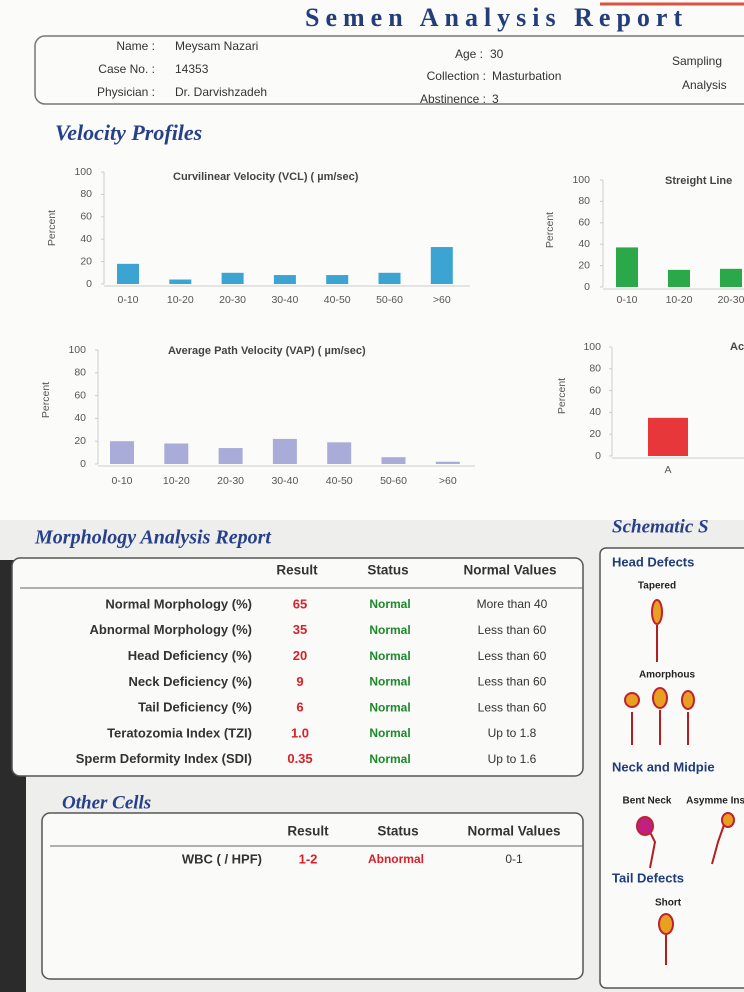  What do you see at coordinates (469, 54) in the screenshot?
I see `field-label: Age :` at bounding box center [469, 54].